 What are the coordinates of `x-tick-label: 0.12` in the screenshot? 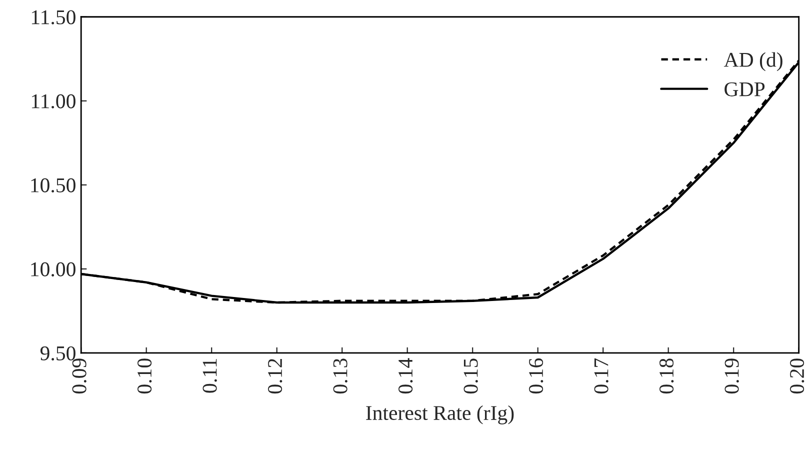 It's located at (275, 376).